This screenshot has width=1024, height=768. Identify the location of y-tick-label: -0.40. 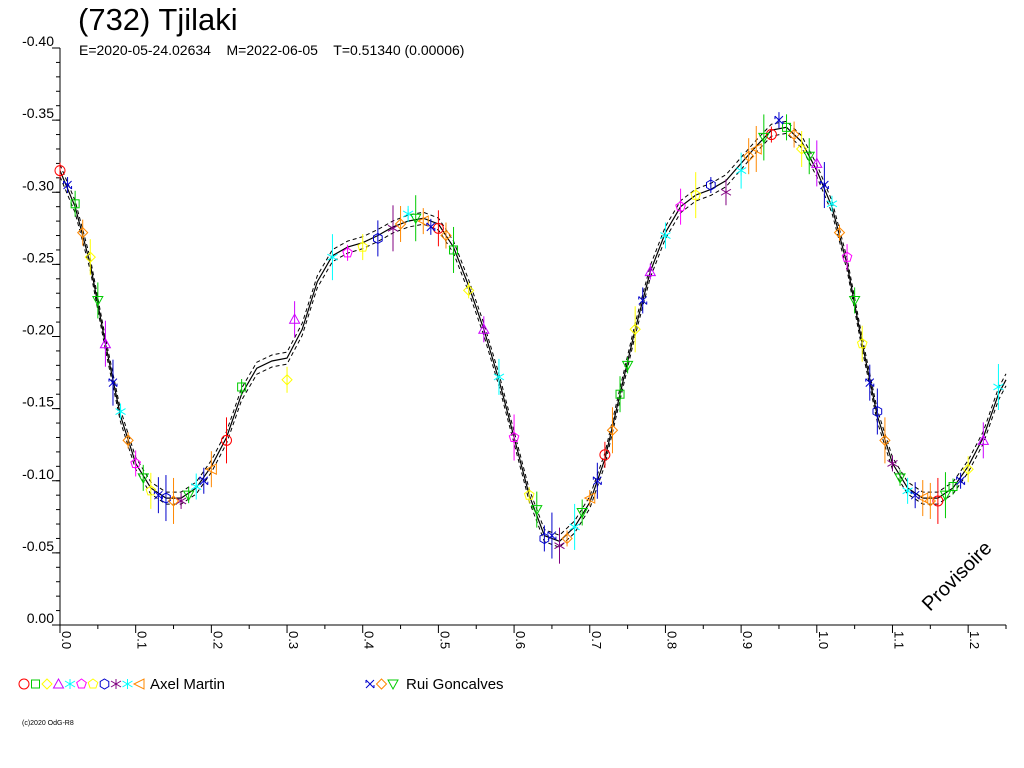
(38, 41).